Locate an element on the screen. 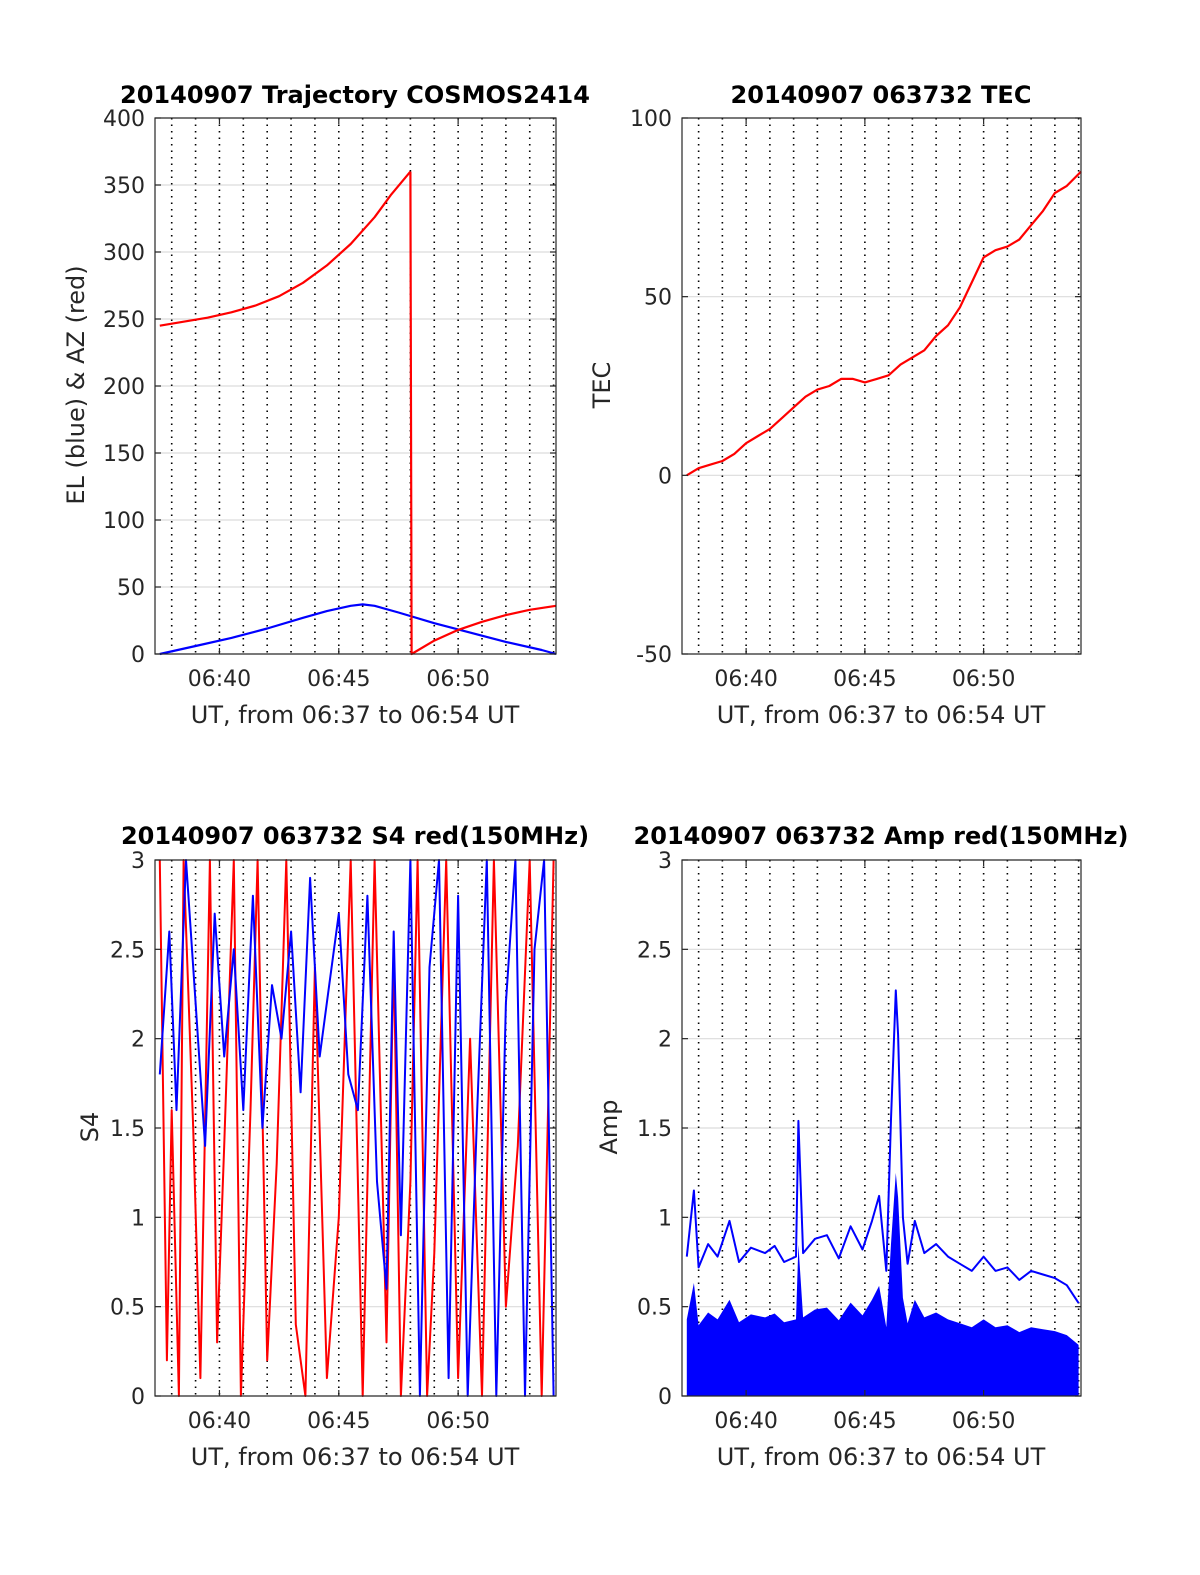 This screenshot has width=1200, height=1575. s4-ytick-label: 1 is located at coordinates (138, 1218).